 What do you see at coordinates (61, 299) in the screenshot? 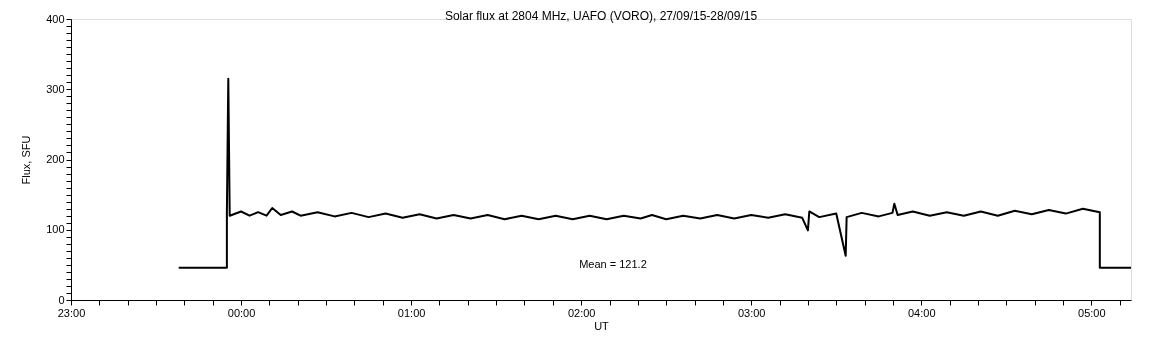
I see `y-tick-label: 0` at bounding box center [61, 299].